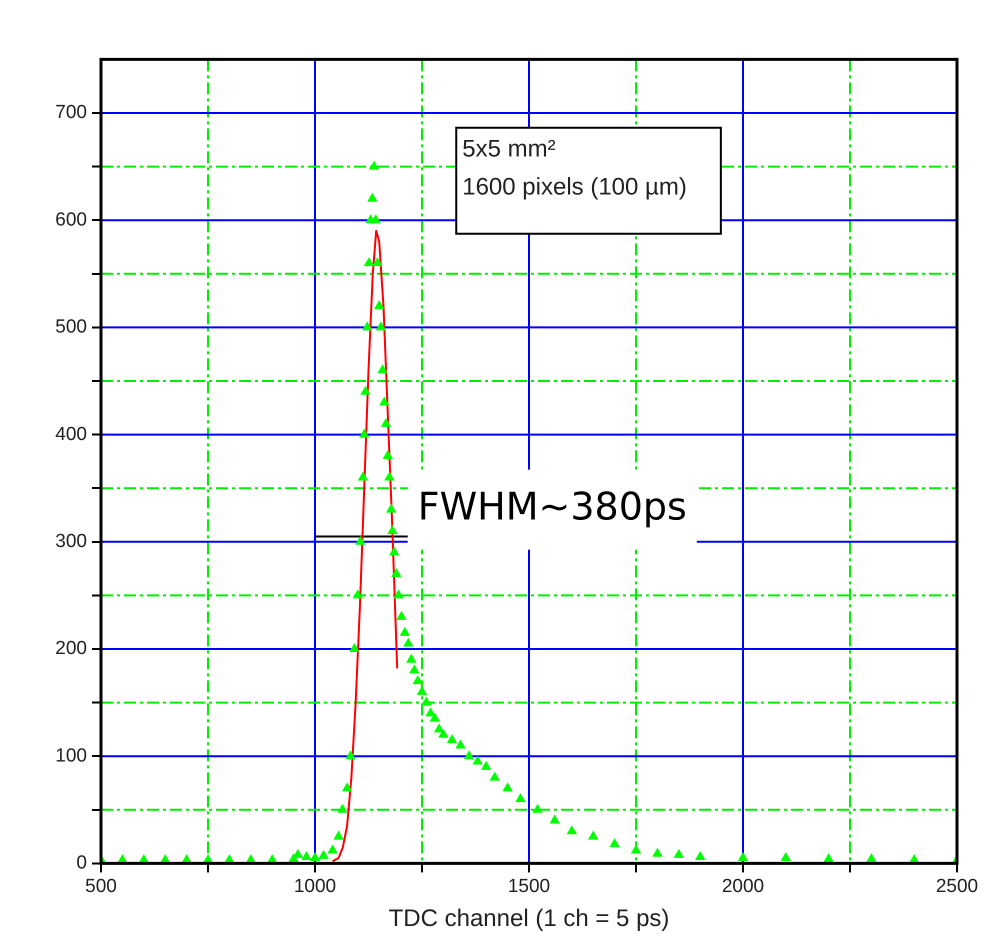 The image size is (993, 946). I want to click on y-tick-label: 300, so click(71, 541).